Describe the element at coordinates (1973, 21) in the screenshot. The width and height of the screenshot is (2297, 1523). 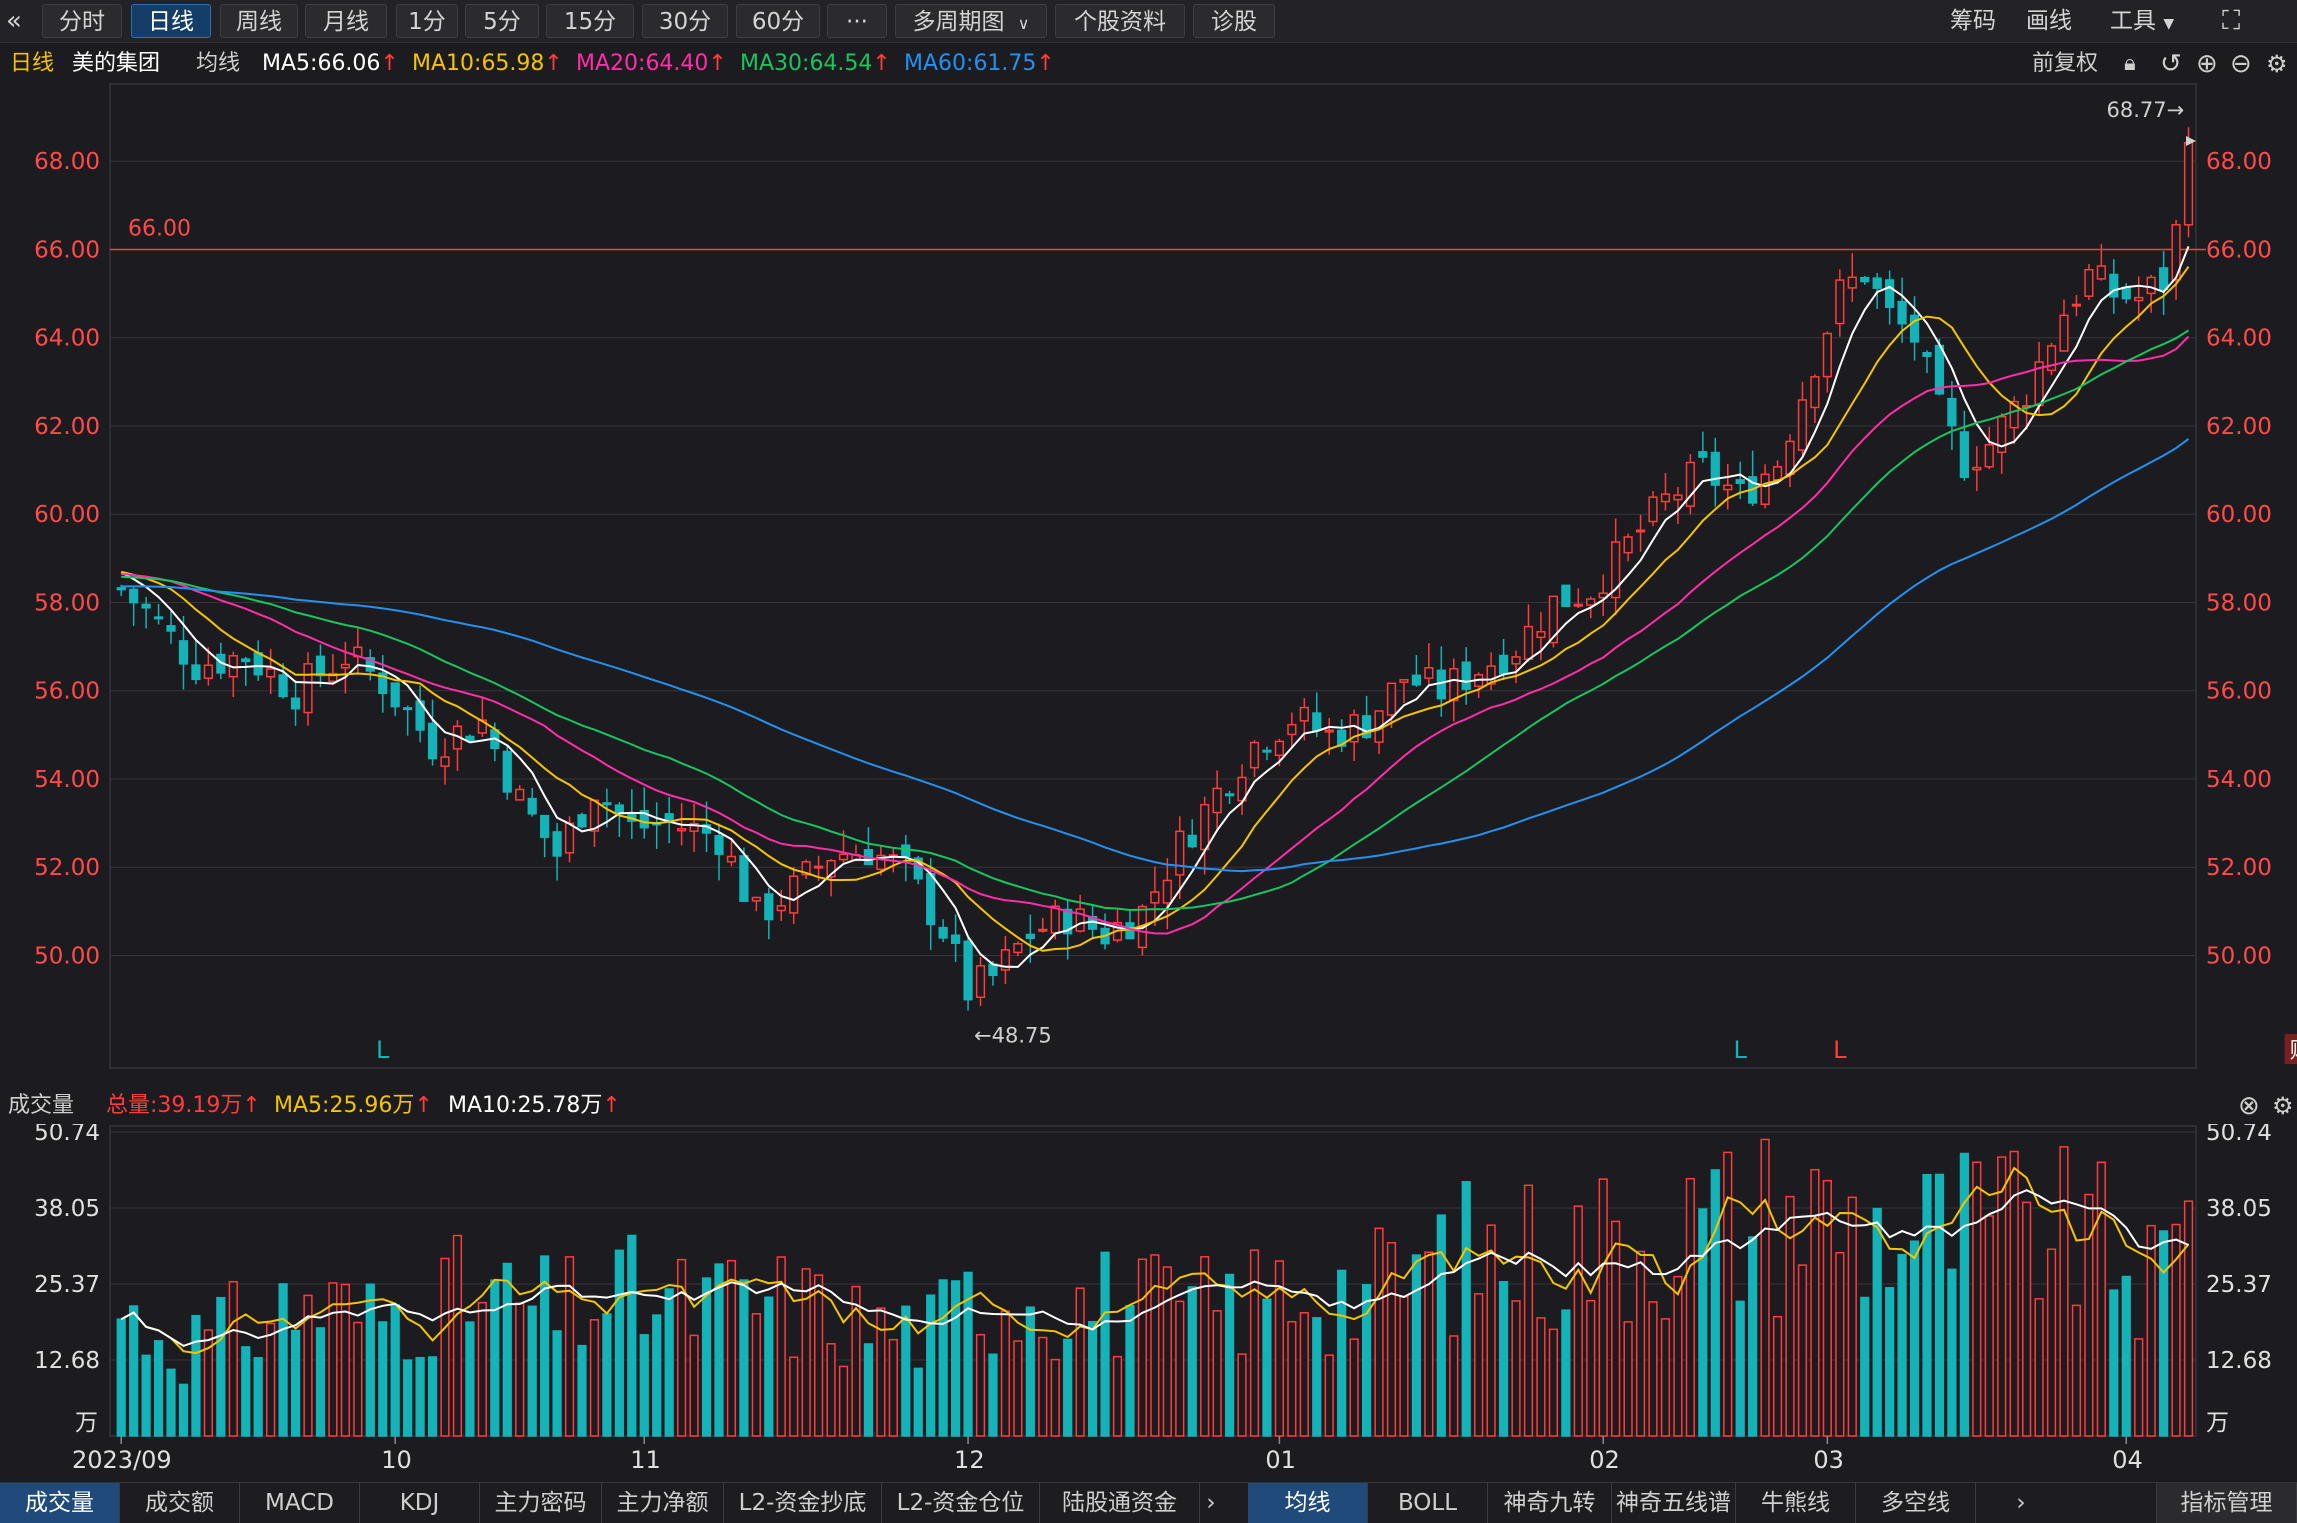
I see `chips-button: 筹码` at that location.